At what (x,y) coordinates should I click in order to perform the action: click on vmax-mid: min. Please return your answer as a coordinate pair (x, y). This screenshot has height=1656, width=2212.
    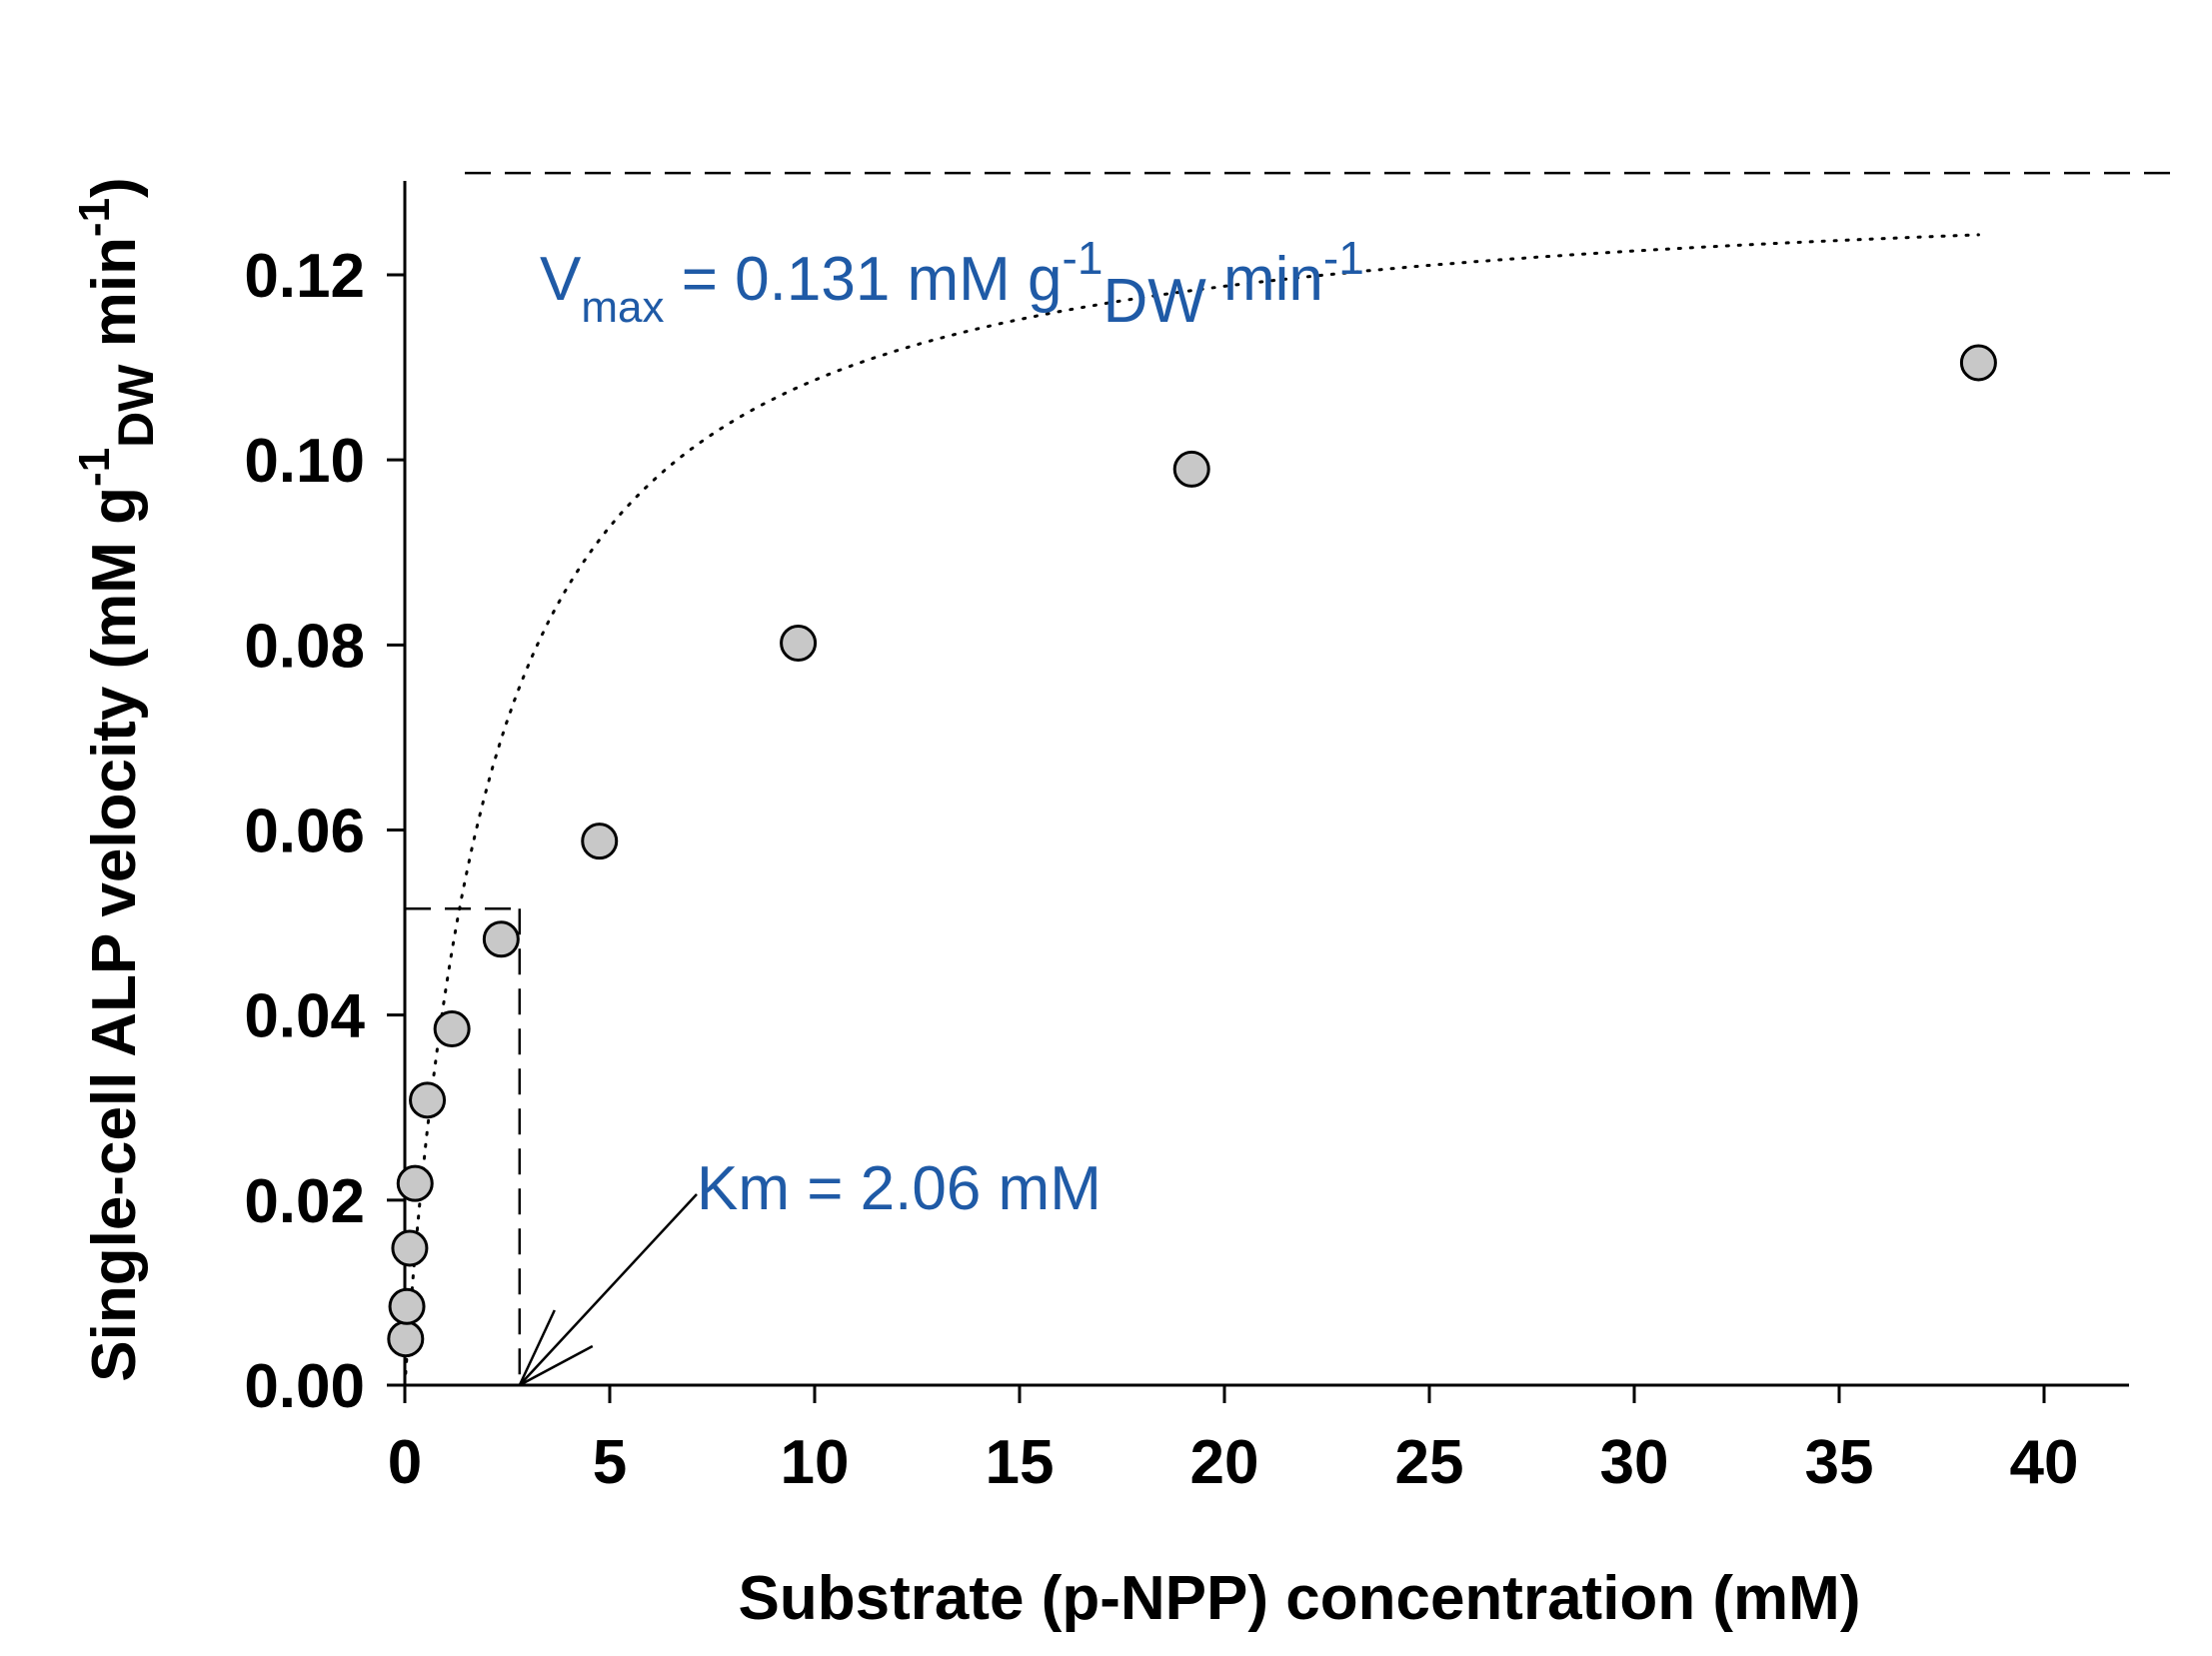
    Looking at the image, I should click on (1264, 279).